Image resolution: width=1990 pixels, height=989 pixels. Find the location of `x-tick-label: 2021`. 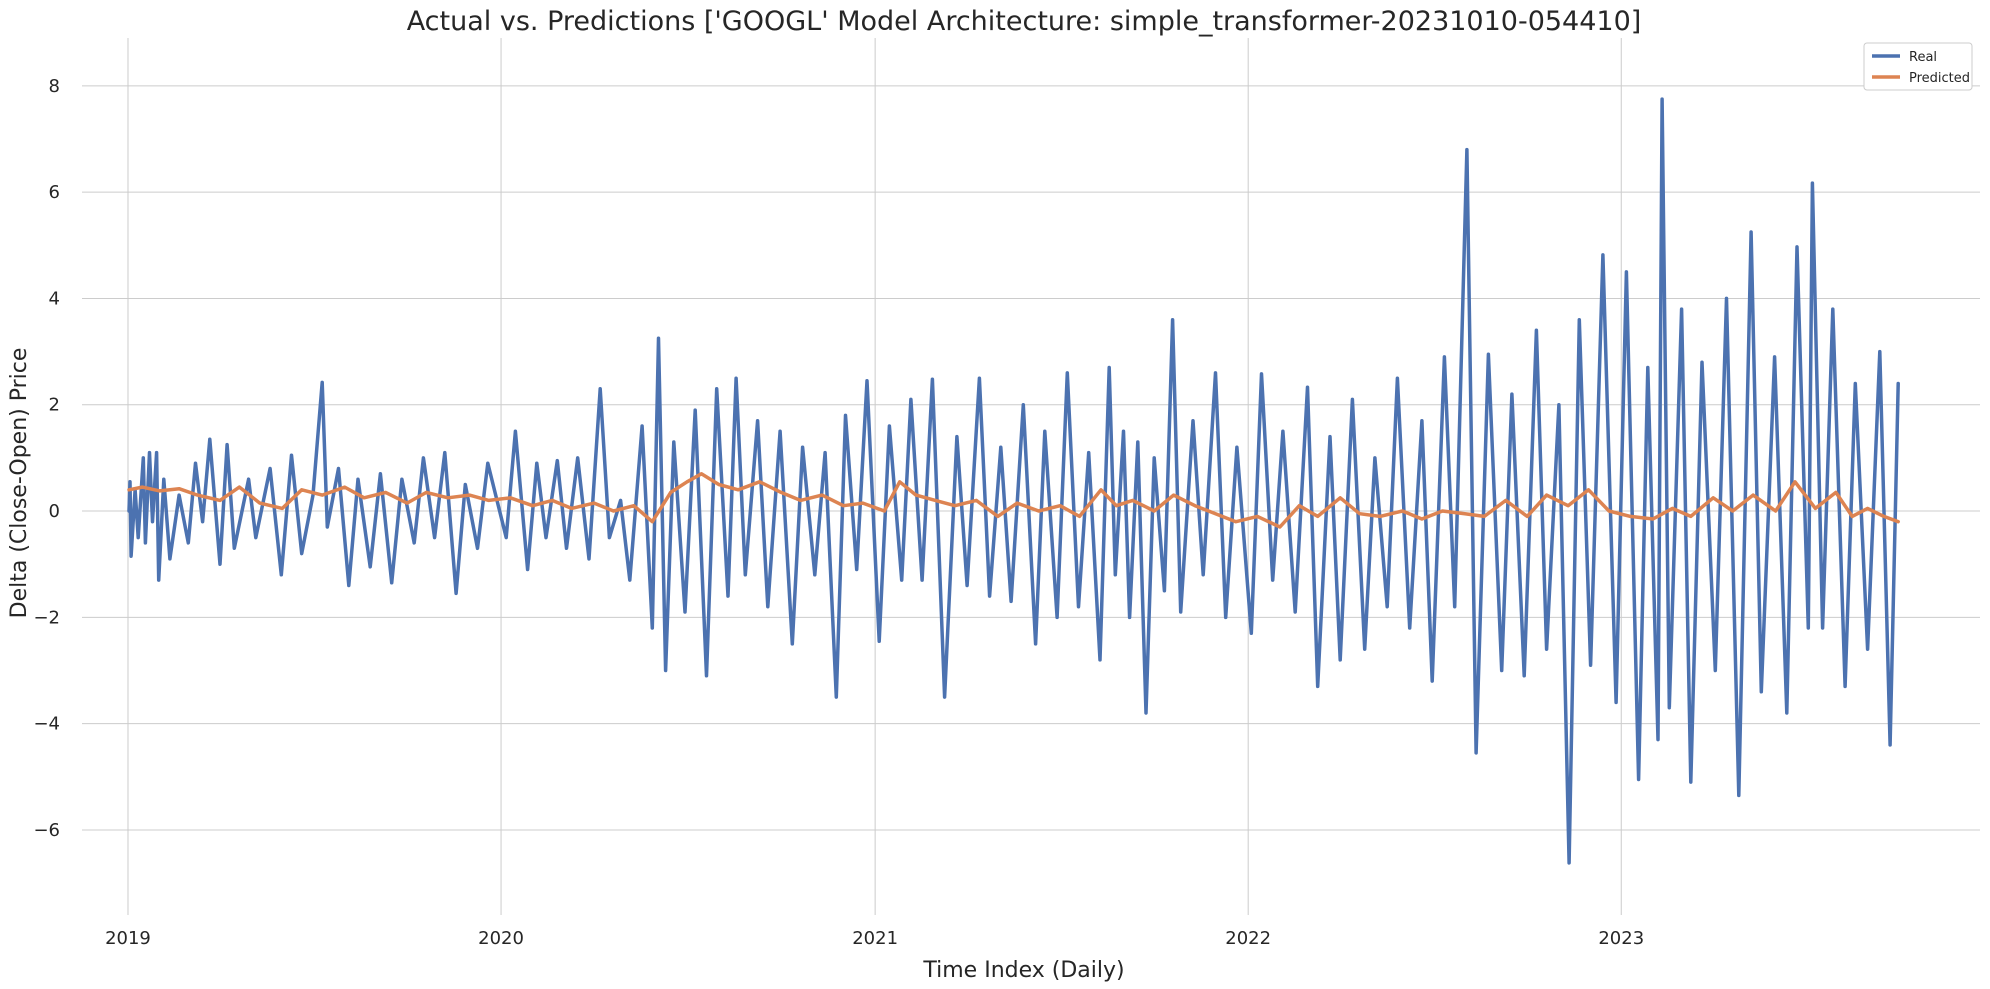

x-tick-label: 2021 is located at coordinates (875, 938).